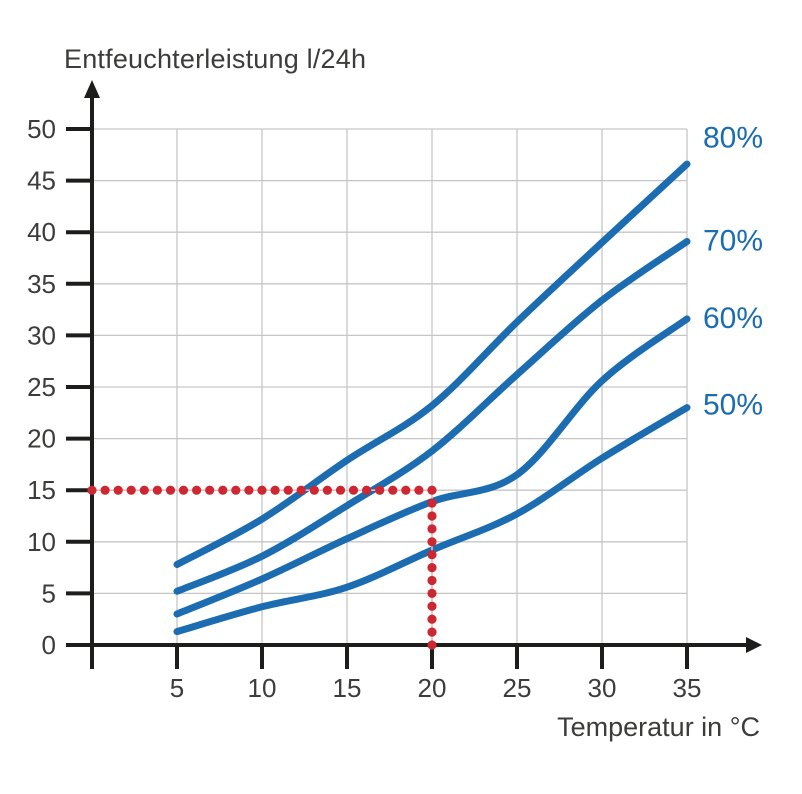 This screenshot has width=802, height=794. What do you see at coordinates (658, 727) in the screenshot?
I see `x-axis-label: Temperatur in °C` at bounding box center [658, 727].